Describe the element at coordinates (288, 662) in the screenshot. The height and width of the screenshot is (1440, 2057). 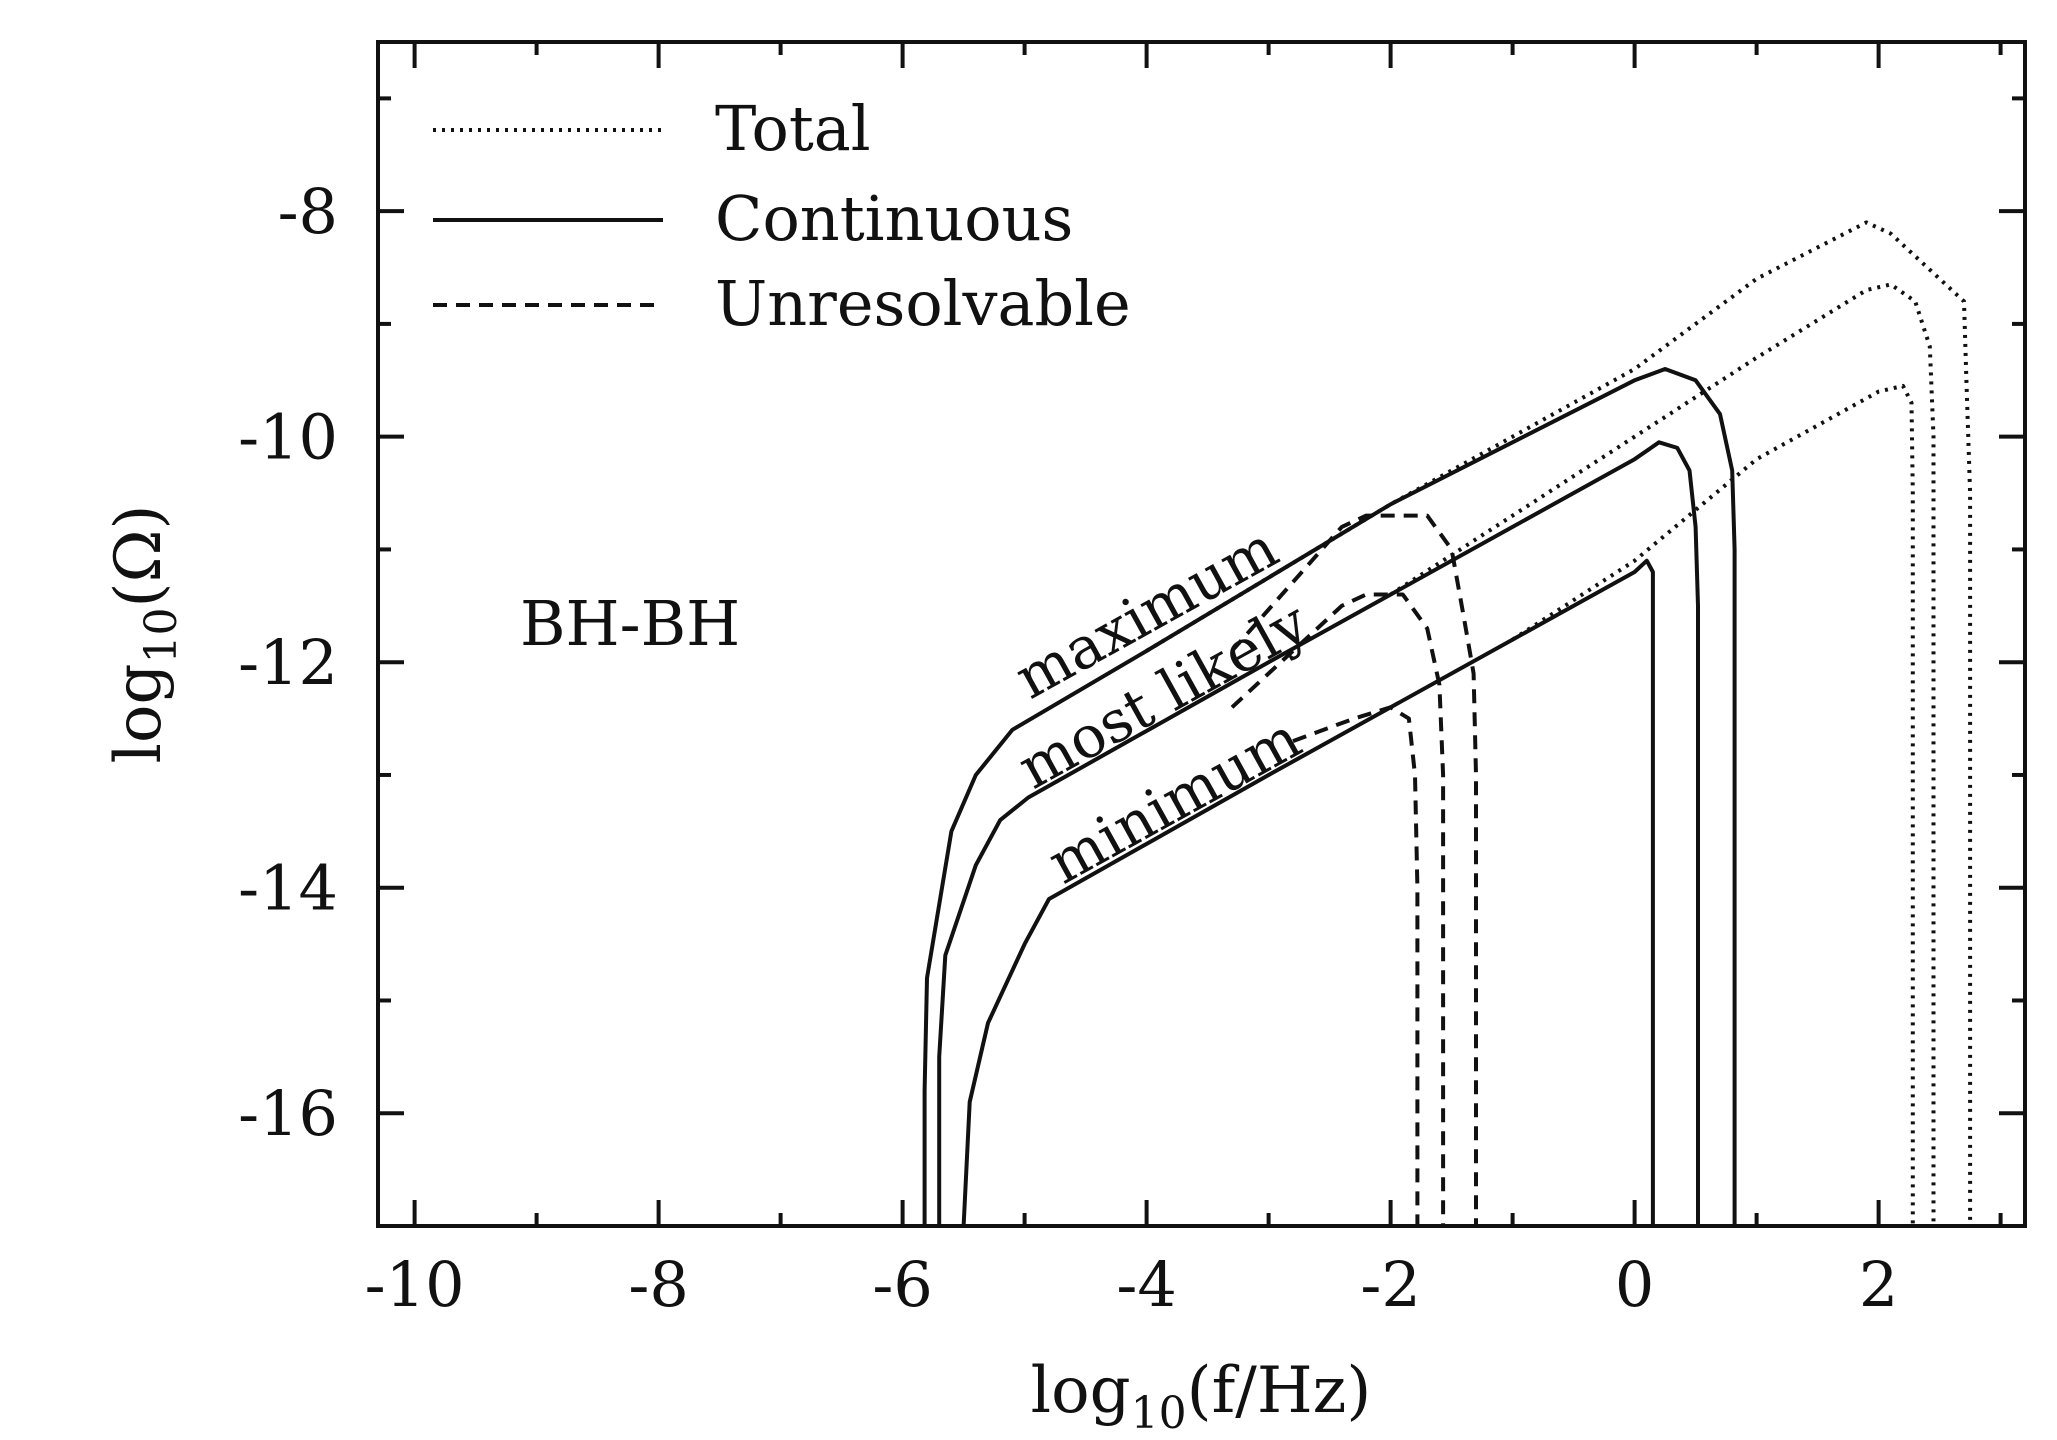
I see `y-tick-label: -12` at that location.